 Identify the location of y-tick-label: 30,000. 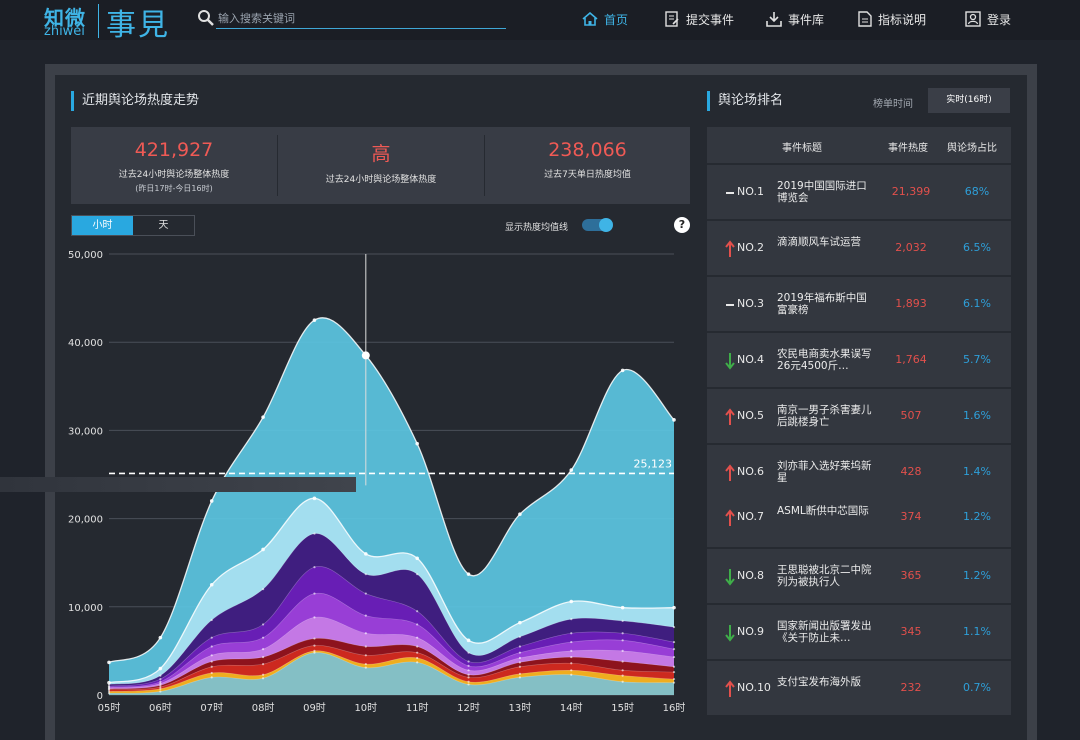
(85, 431).